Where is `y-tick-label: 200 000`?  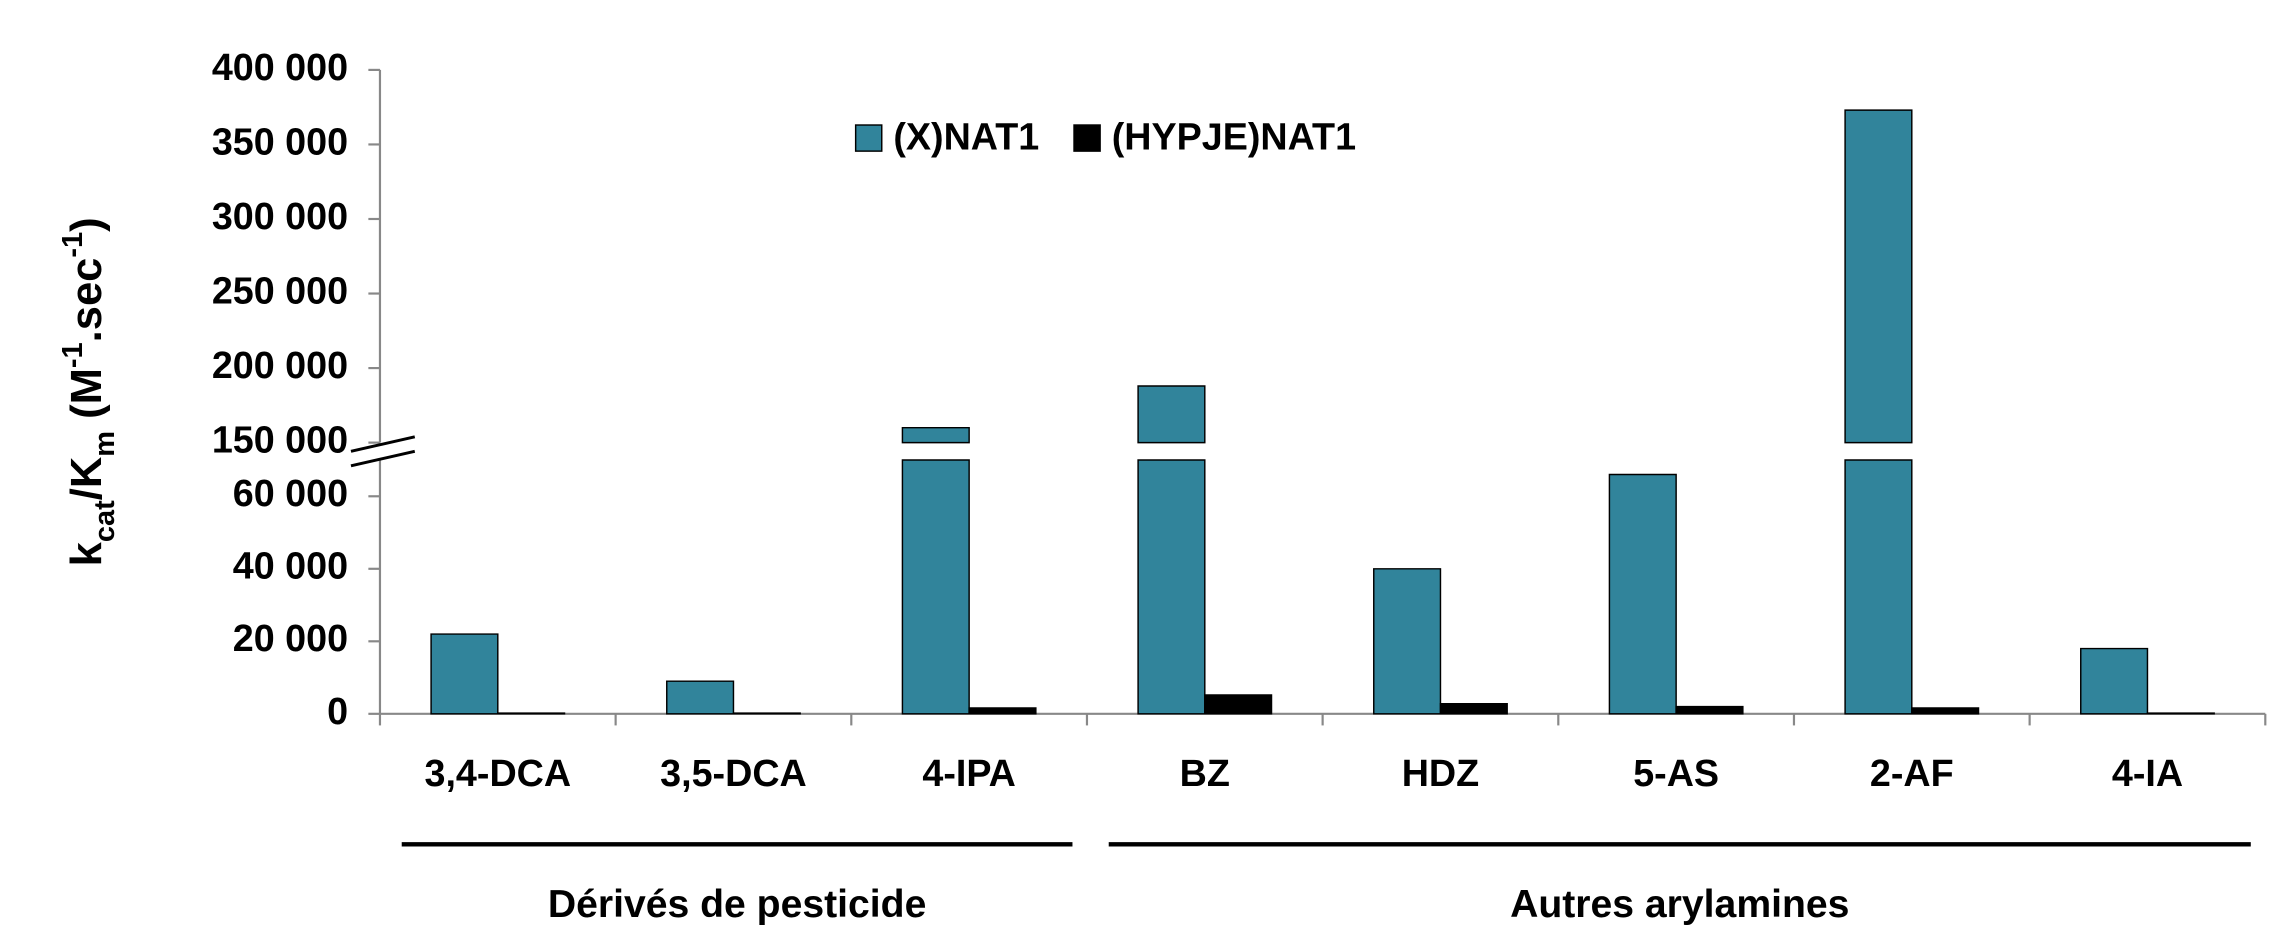
y-tick-label: 200 000 is located at coordinates (280, 365).